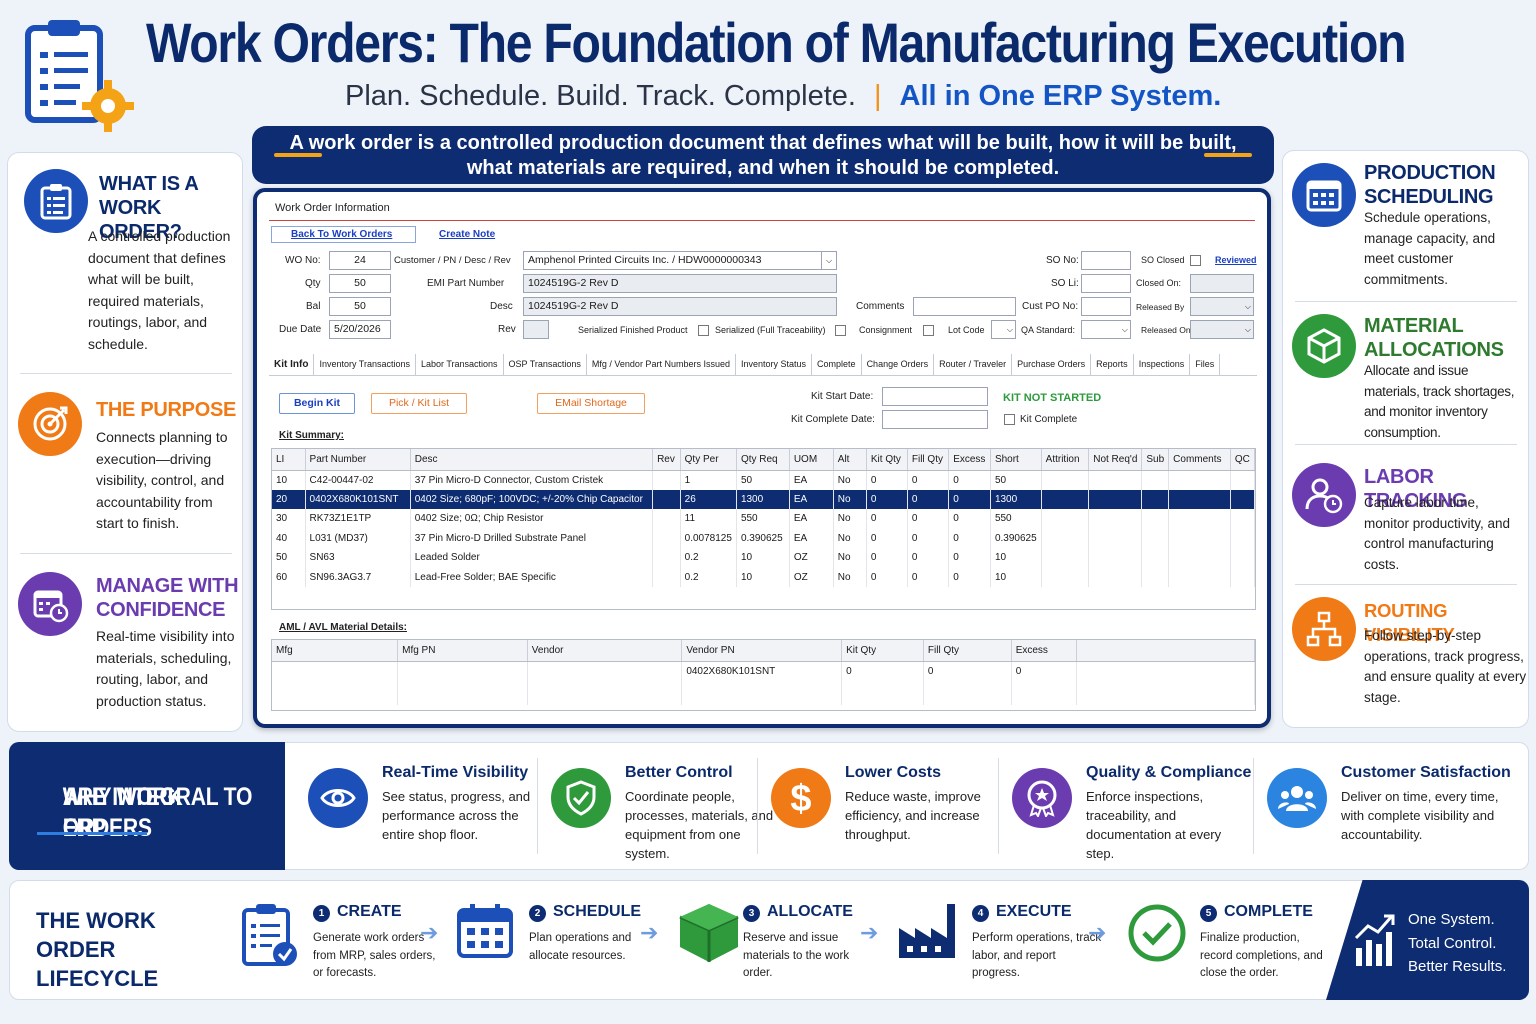  What do you see at coordinates (1049, 419) in the screenshot?
I see `kit-complete-label: Kit Complete` at bounding box center [1049, 419].